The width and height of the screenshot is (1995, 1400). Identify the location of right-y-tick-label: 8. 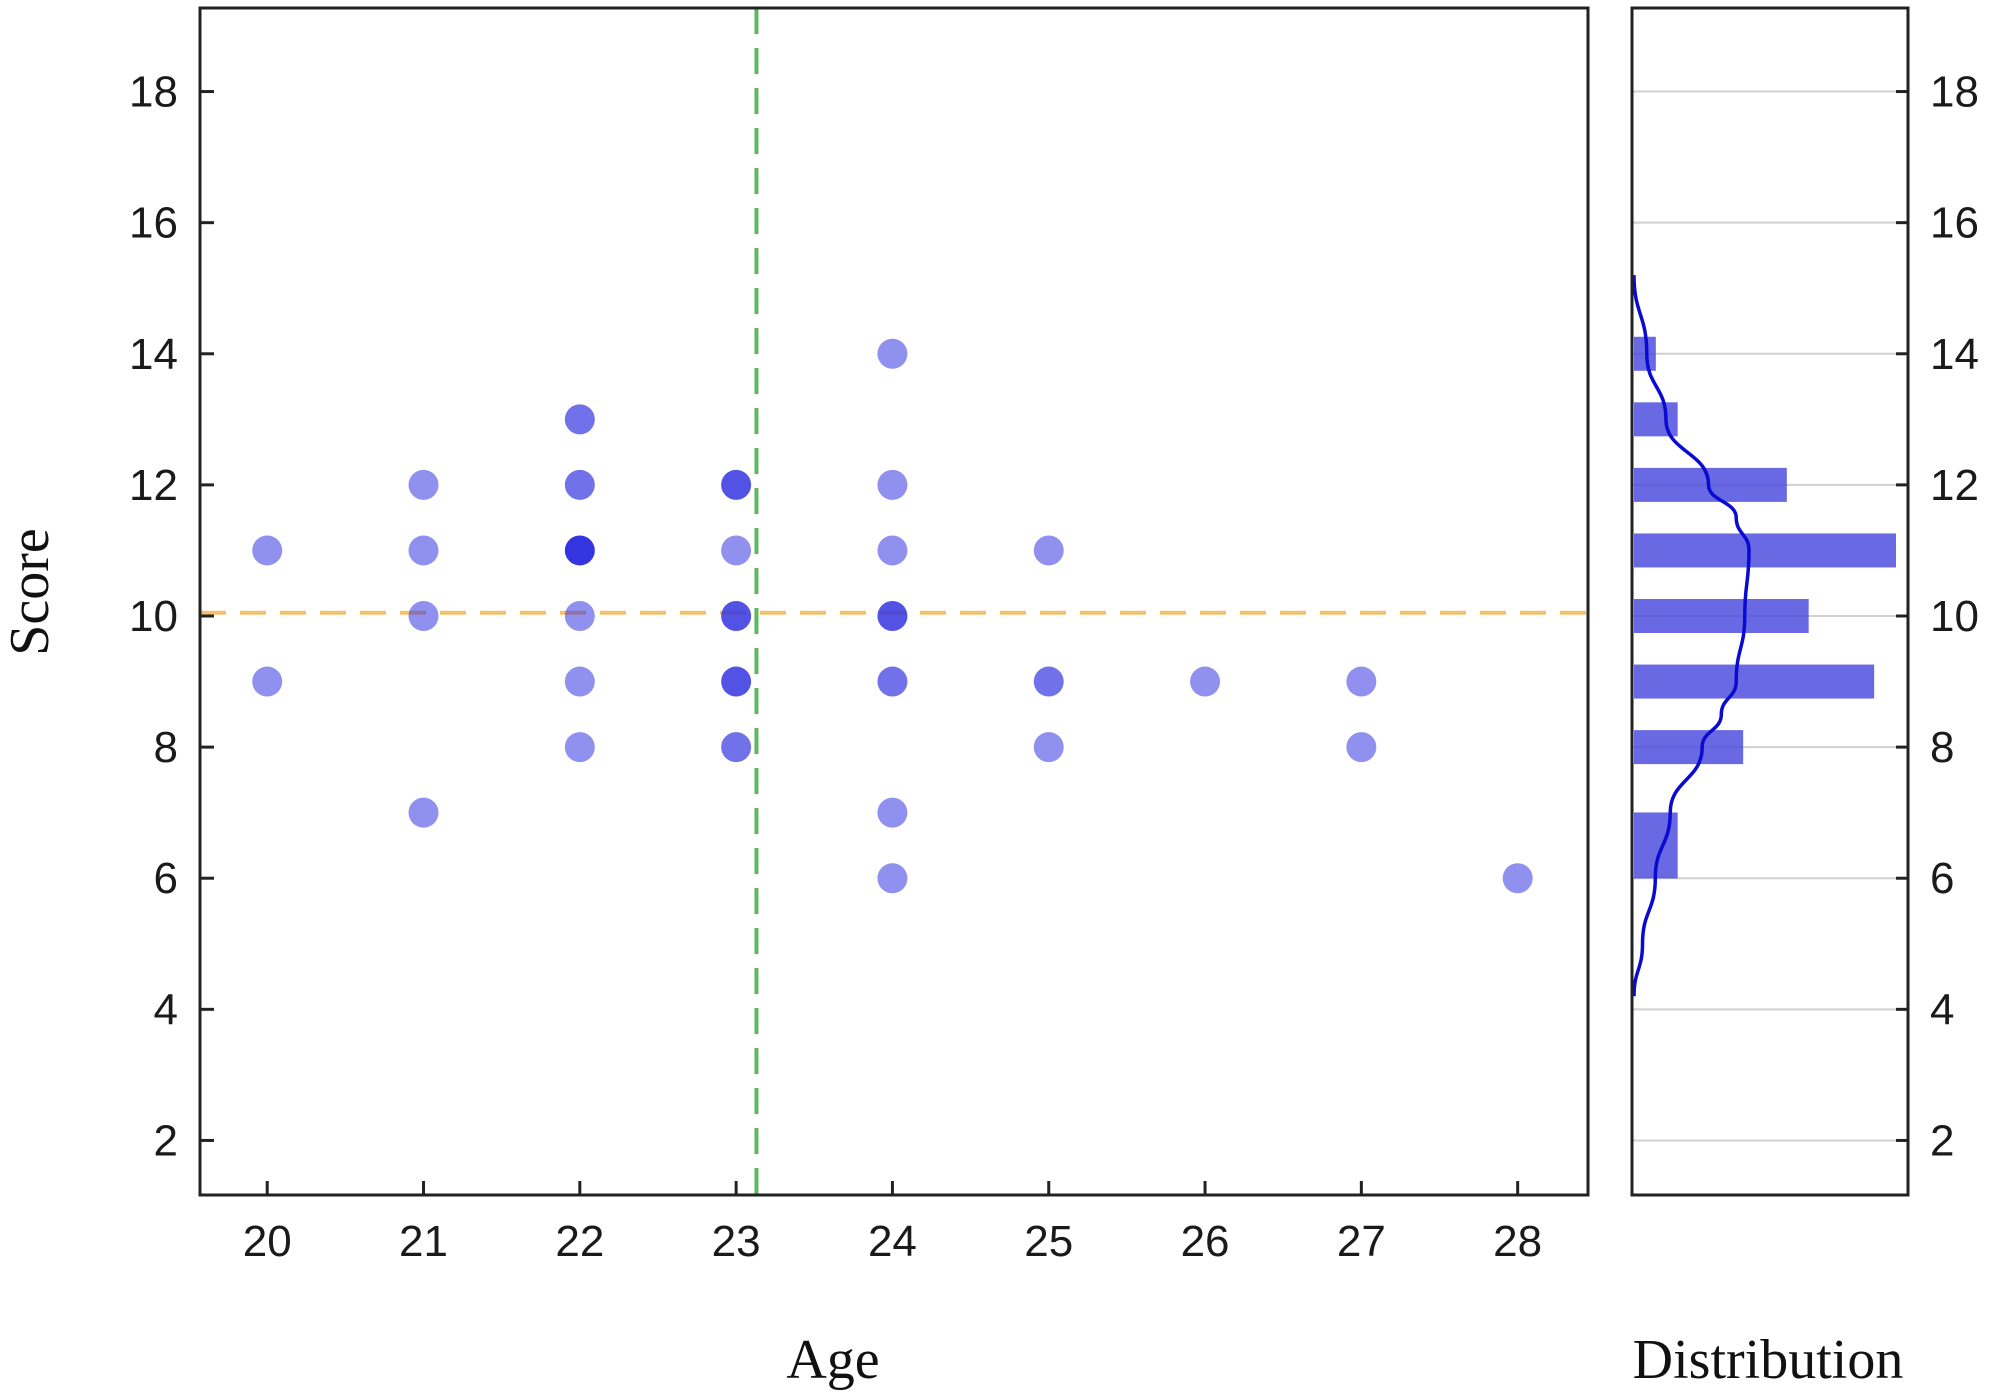
(1942, 747).